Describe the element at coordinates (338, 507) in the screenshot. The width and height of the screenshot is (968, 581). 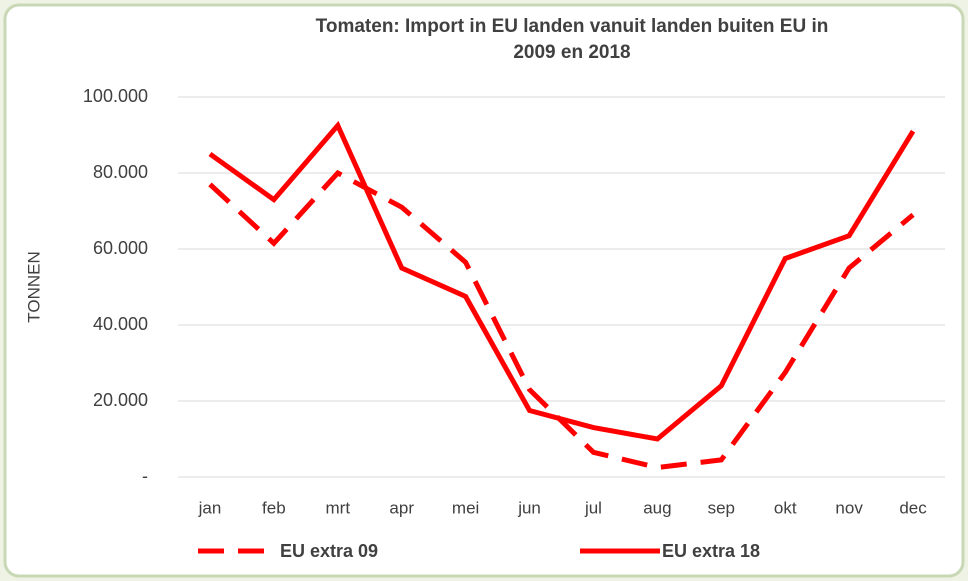
I see `x-tick-label: mrt` at that location.